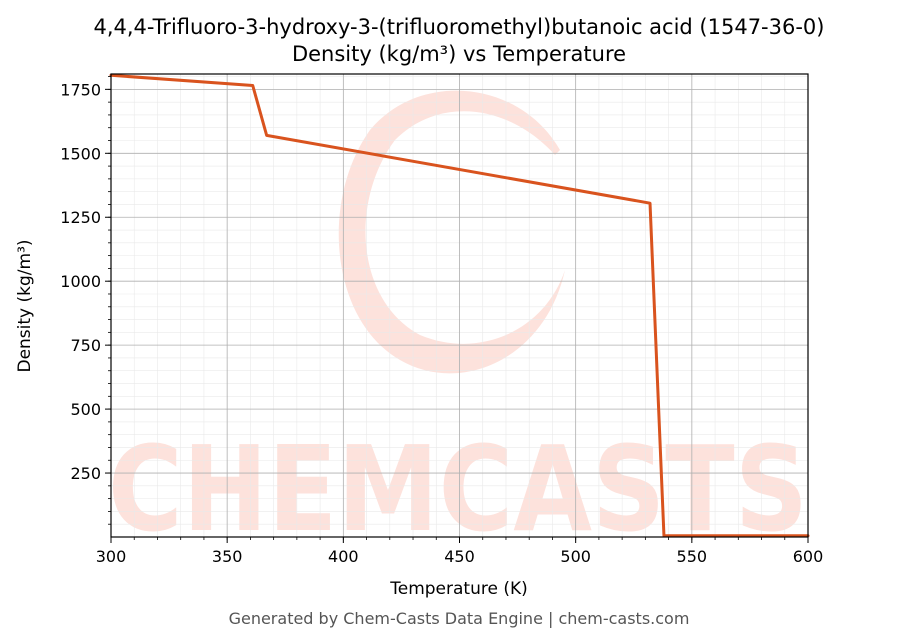  I want to click on y-tick-label: 500, so click(85, 409).